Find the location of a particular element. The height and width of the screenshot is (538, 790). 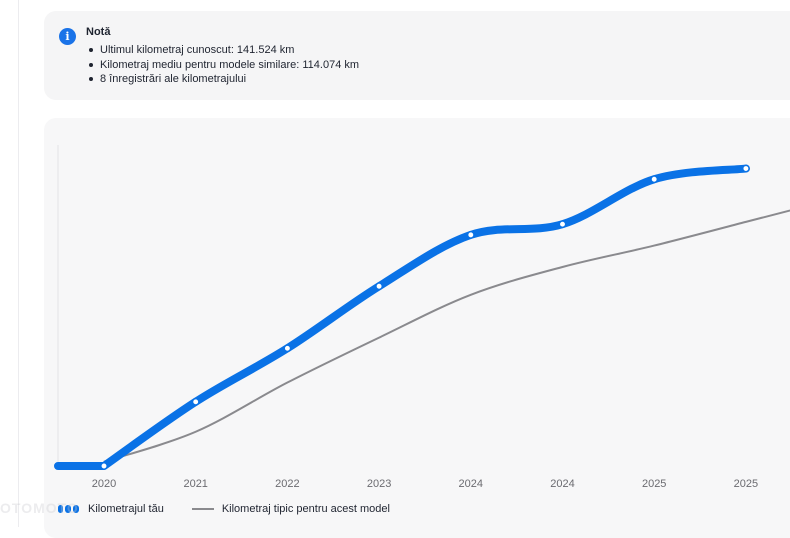

x-tick-label-0: 2020 is located at coordinates (104, 484).